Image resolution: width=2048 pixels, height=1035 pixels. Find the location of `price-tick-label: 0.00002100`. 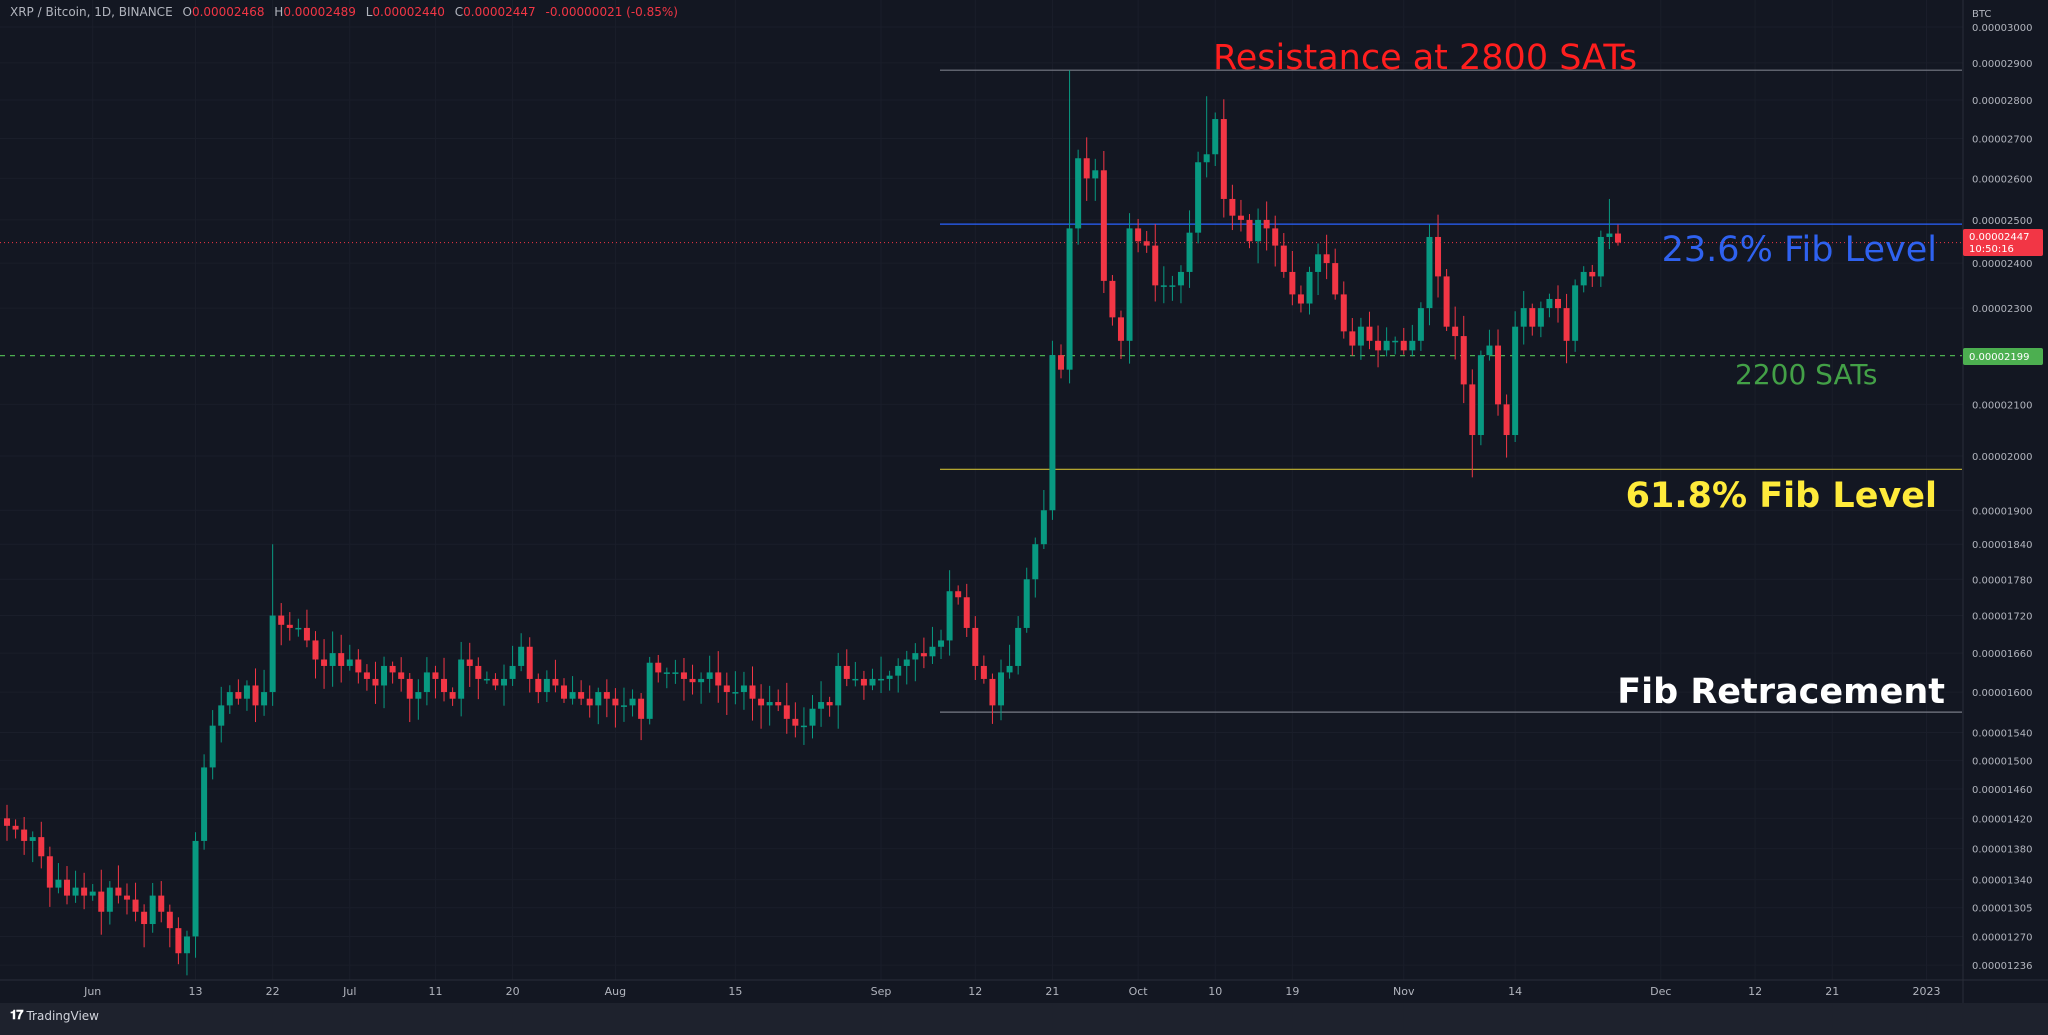

price-tick-label: 0.00002100 is located at coordinates (2002, 405).